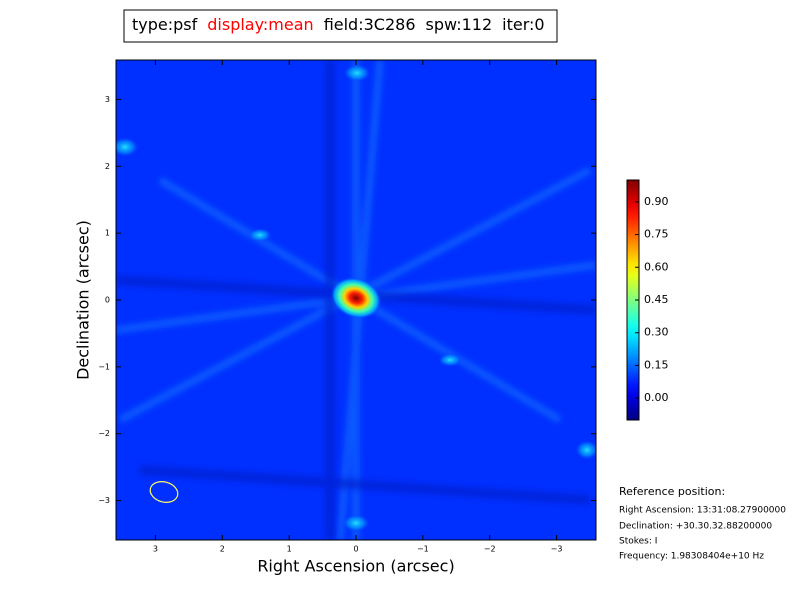 The height and width of the screenshot is (600, 800). What do you see at coordinates (656, 332) in the screenshot?
I see `colorbar-tick-label: 0.30` at bounding box center [656, 332].